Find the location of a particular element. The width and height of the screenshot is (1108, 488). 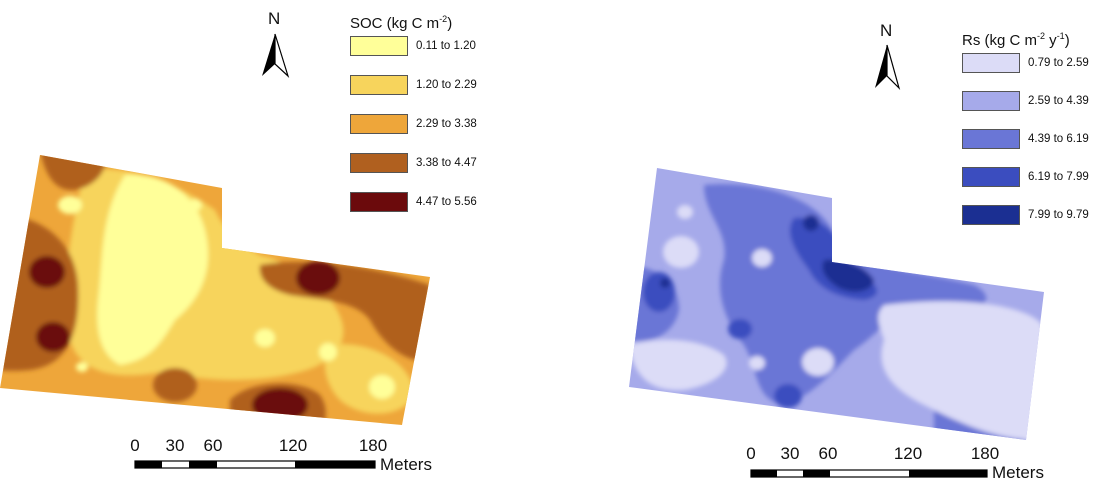

legend-label: 3.38 to 4.47 is located at coordinates (446, 163).